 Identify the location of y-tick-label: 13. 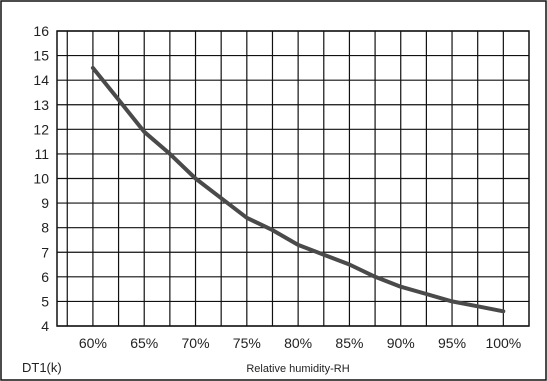
(41, 105).